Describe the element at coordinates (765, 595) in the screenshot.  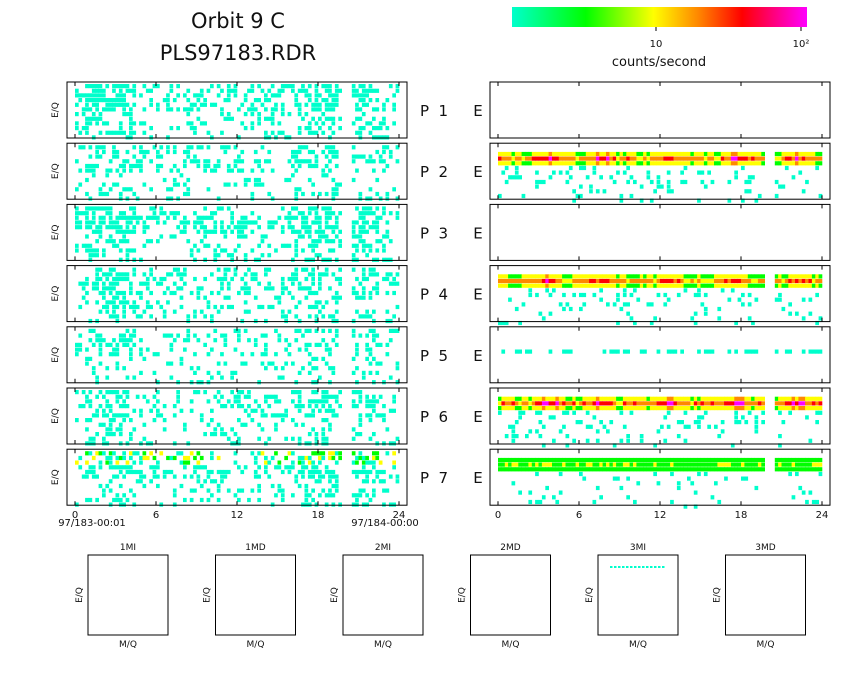
I see `mass-panel-frame` at that location.